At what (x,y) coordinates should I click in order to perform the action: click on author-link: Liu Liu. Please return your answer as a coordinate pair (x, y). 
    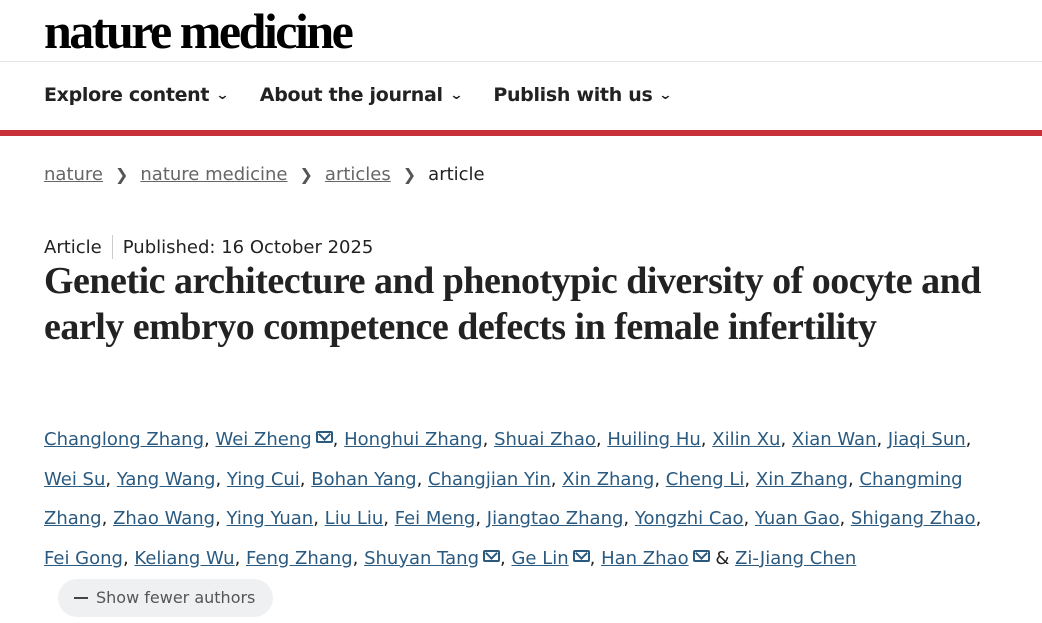
    Looking at the image, I should click on (354, 518).